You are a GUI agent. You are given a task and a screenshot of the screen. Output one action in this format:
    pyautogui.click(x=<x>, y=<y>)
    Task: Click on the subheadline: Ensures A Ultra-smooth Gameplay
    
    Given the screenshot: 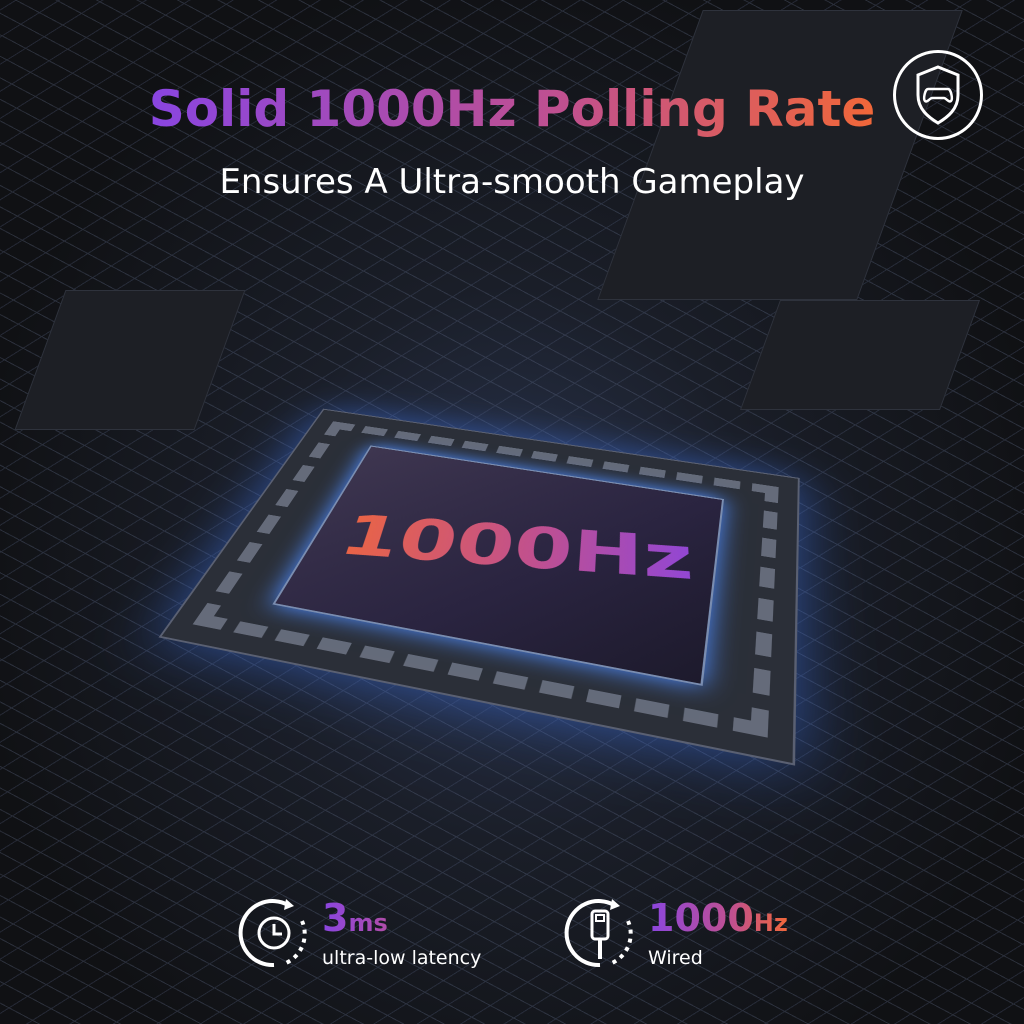 What is the action you would take?
    pyautogui.click(x=512, y=182)
    